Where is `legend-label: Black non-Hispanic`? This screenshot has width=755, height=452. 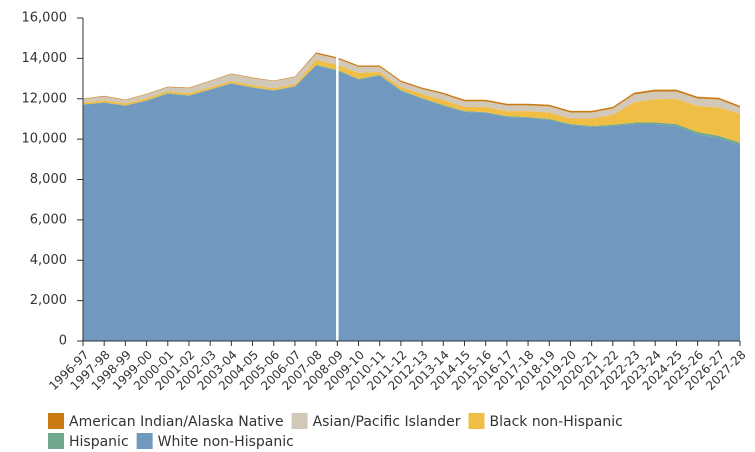 legend-label: Black non-Hispanic is located at coordinates (556, 422).